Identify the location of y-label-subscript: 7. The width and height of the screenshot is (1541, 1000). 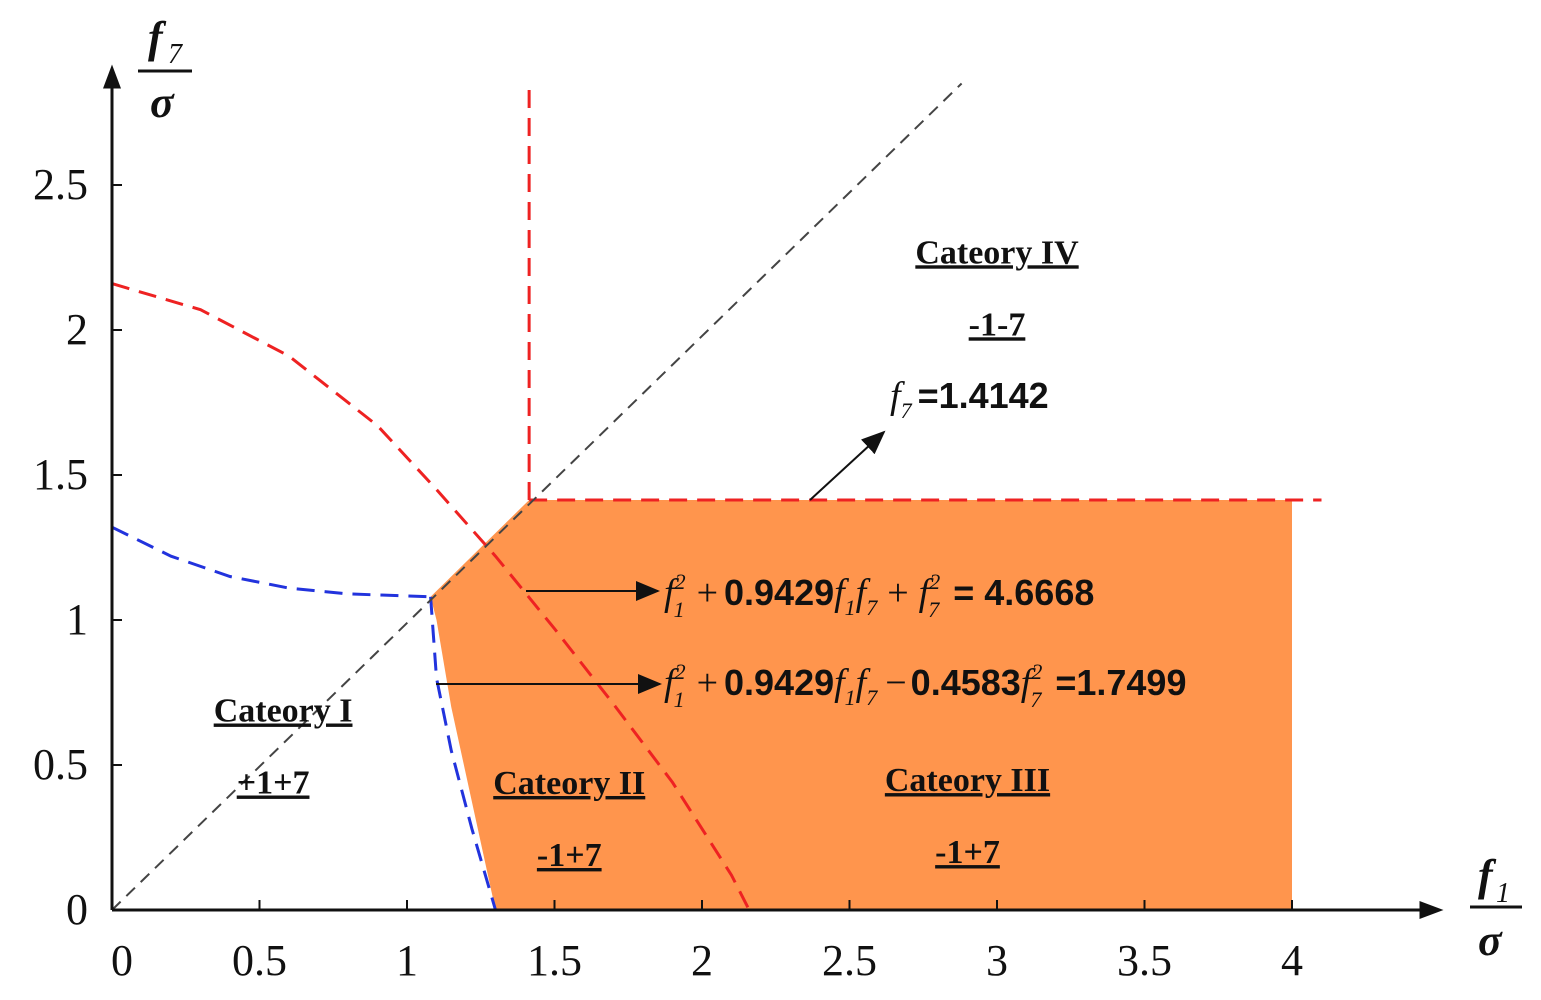
(175, 54).